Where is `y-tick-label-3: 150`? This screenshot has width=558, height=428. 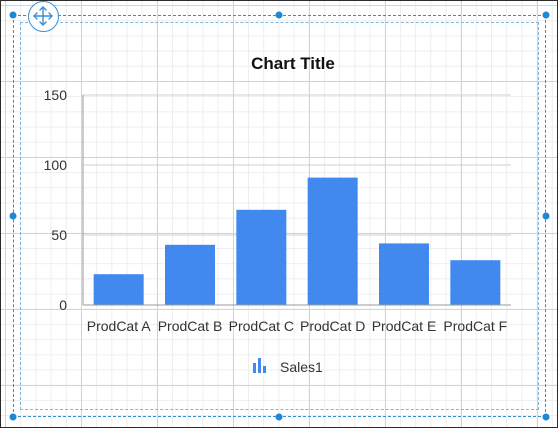 y-tick-label-3: 150 is located at coordinates (56, 95).